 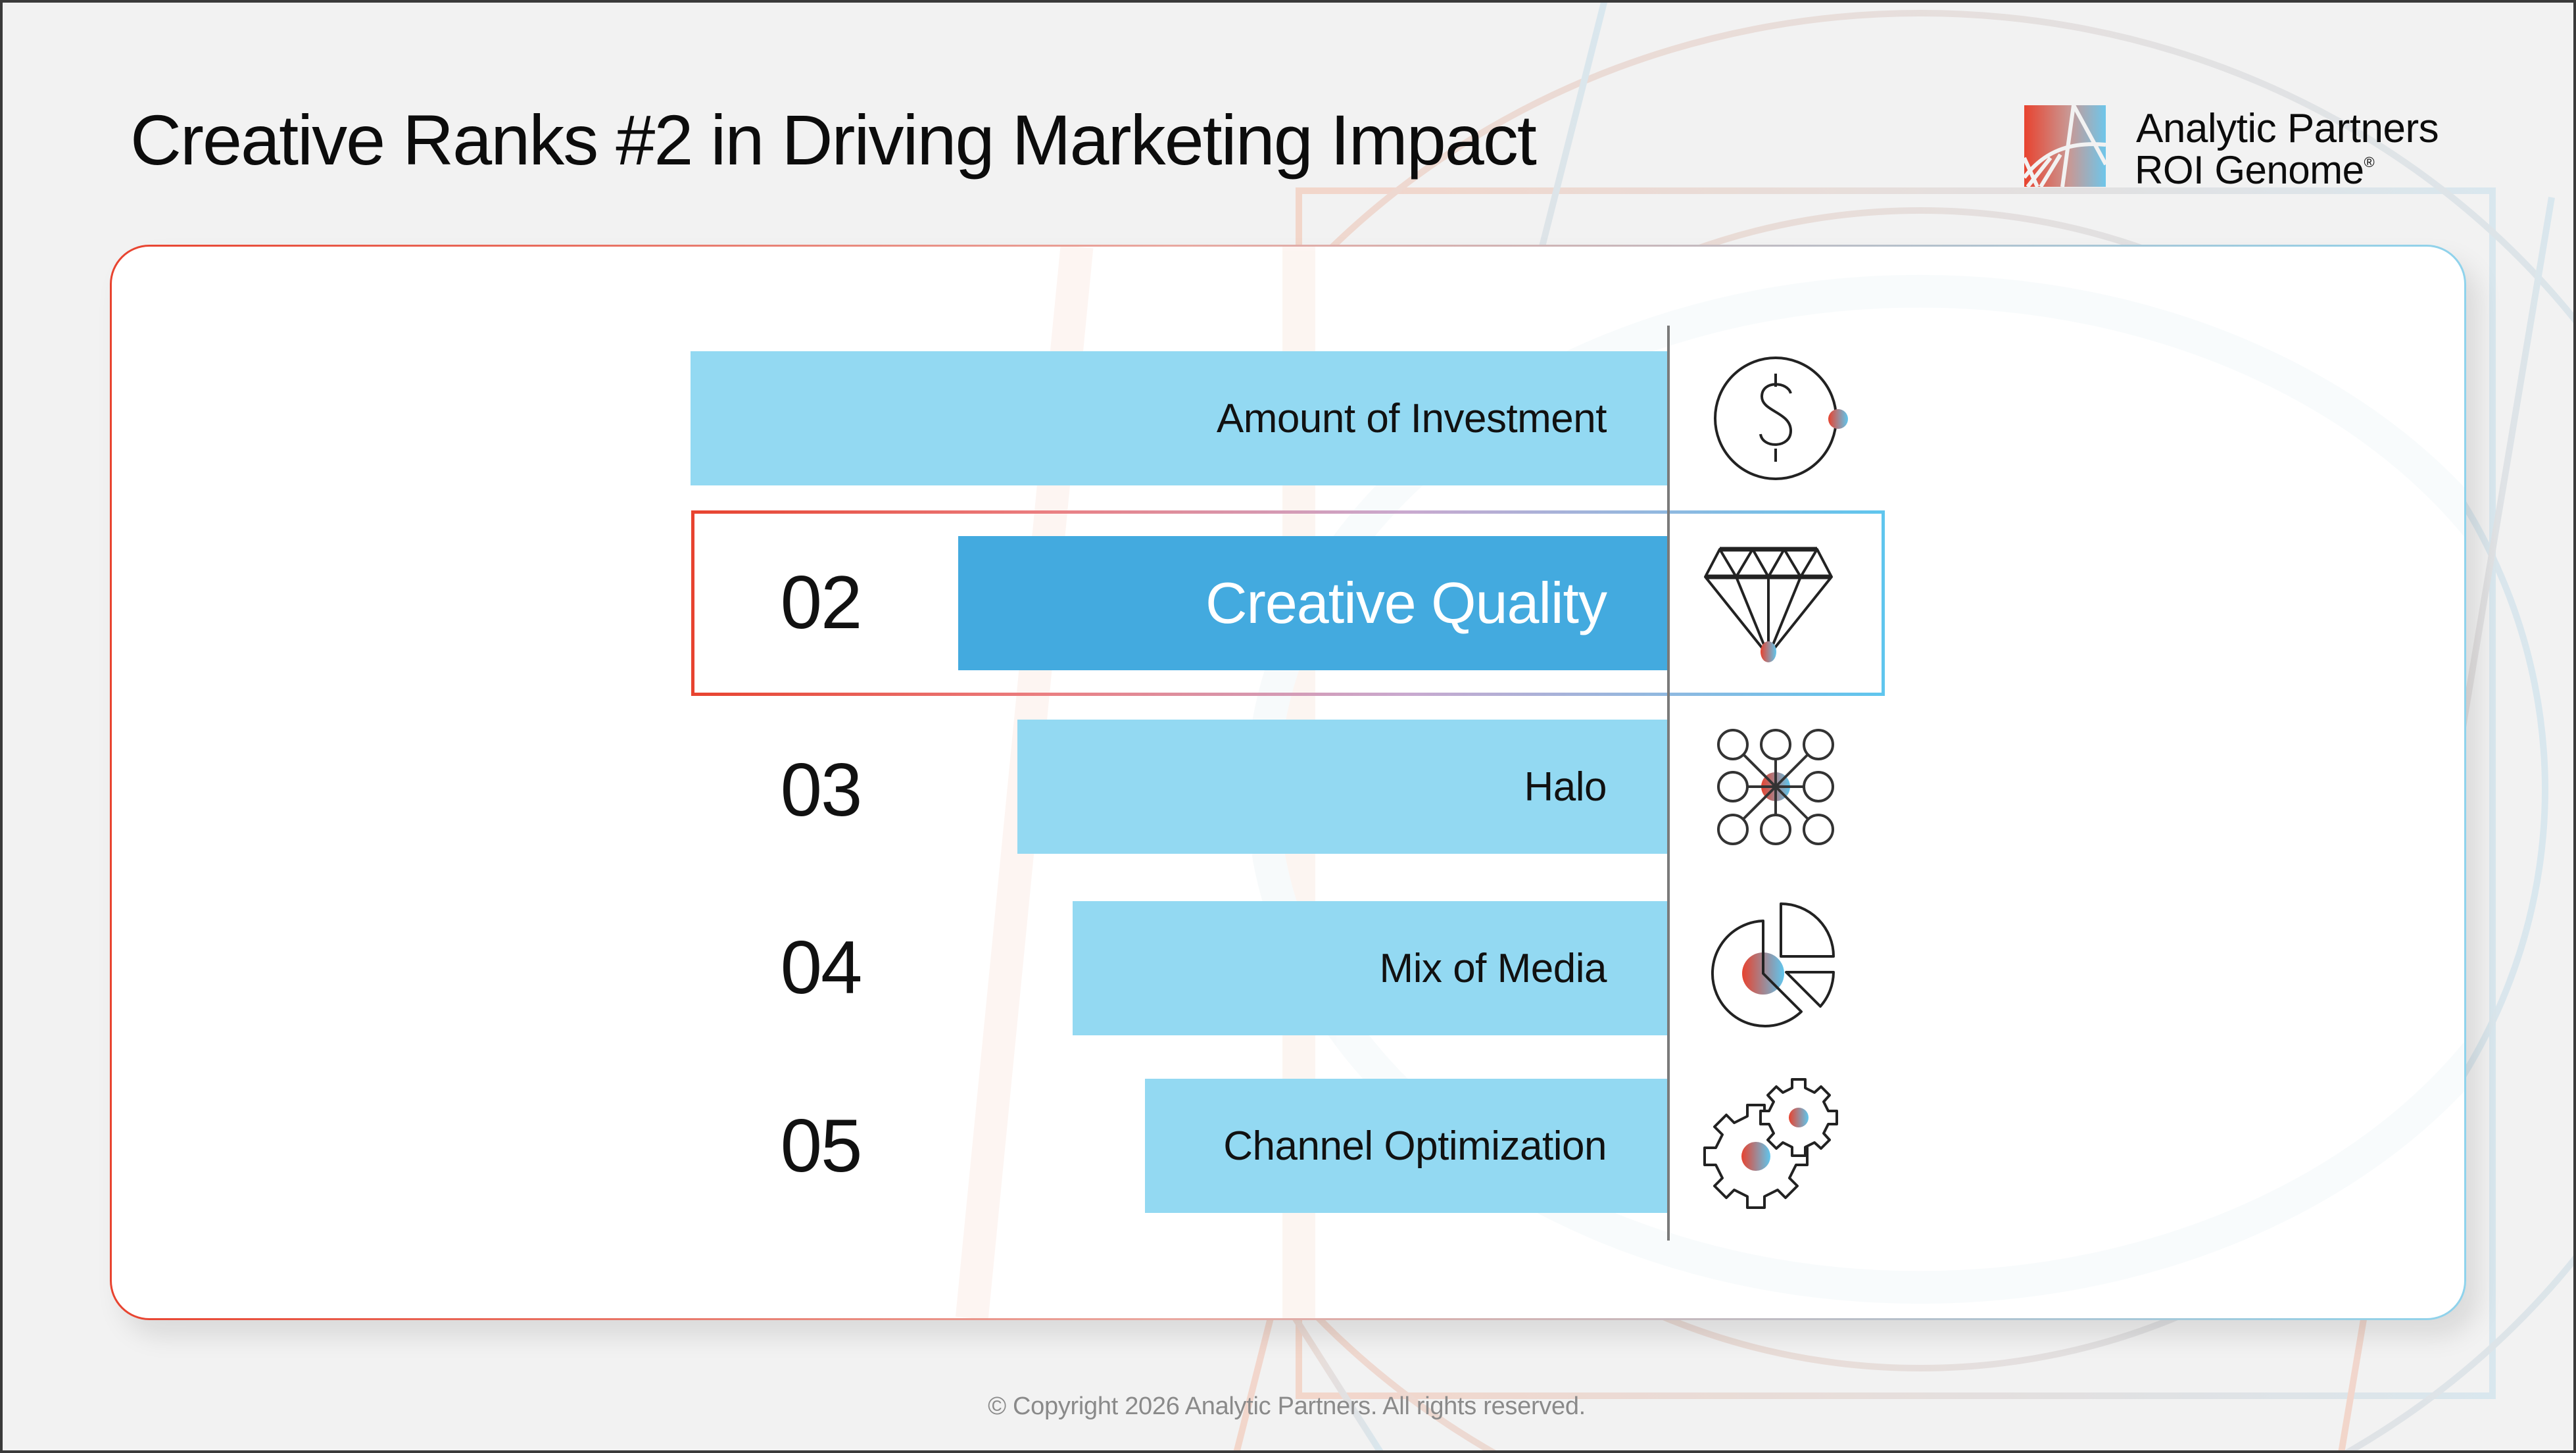 I want to click on bar-label: Mix of Media, so click(x=1493, y=968).